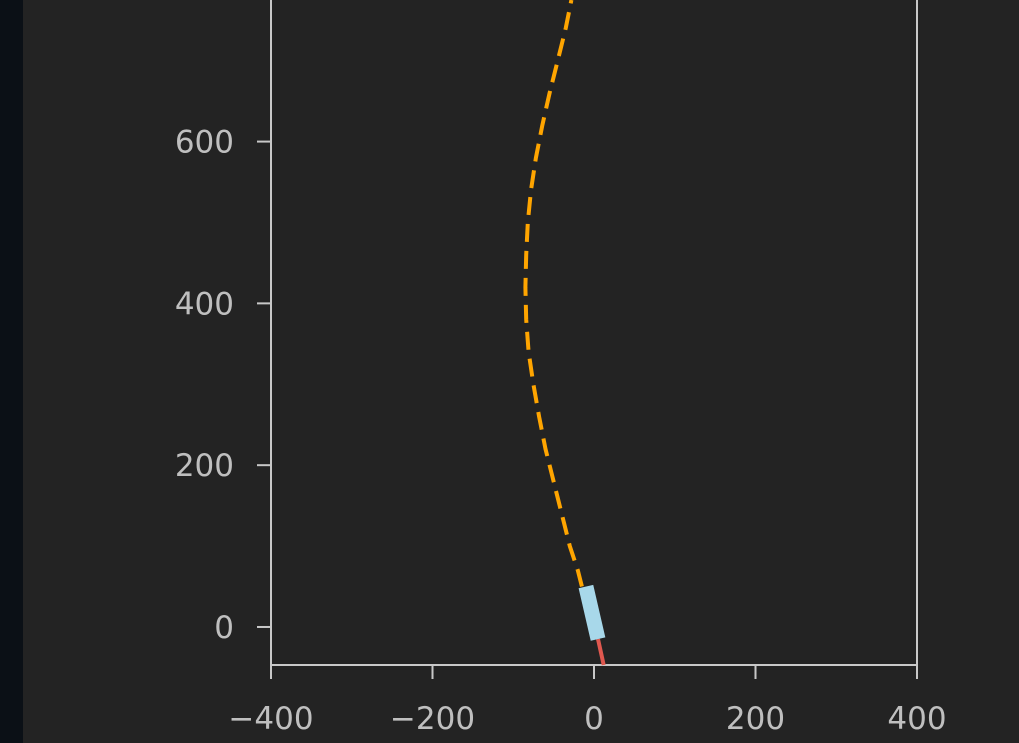 The width and height of the screenshot is (1019, 743). What do you see at coordinates (592, 612) in the screenshot?
I see `vehicle-marker` at bounding box center [592, 612].